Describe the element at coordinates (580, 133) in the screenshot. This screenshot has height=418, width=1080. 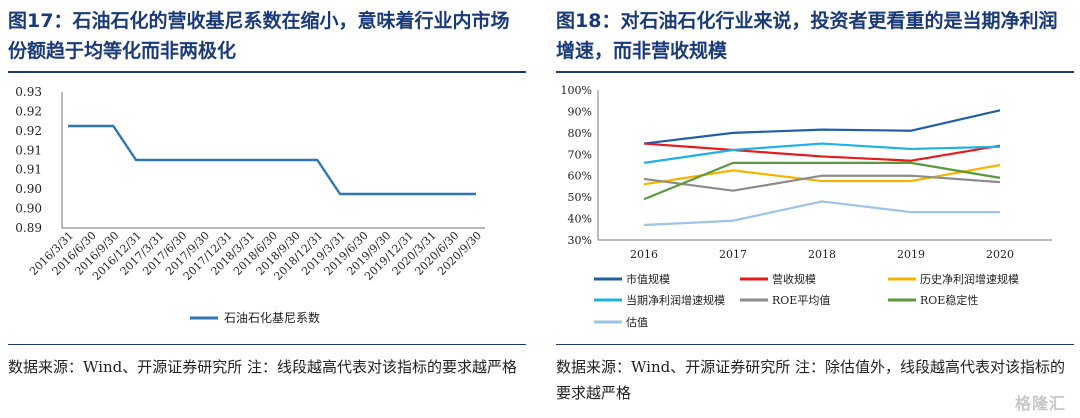
I see `y-tick-label: 80%` at that location.